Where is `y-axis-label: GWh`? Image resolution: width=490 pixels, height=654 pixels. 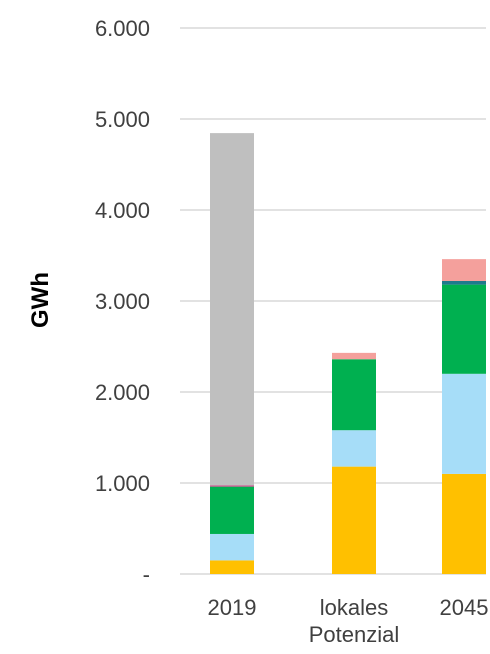 y-axis-label: GWh is located at coordinates (40, 300).